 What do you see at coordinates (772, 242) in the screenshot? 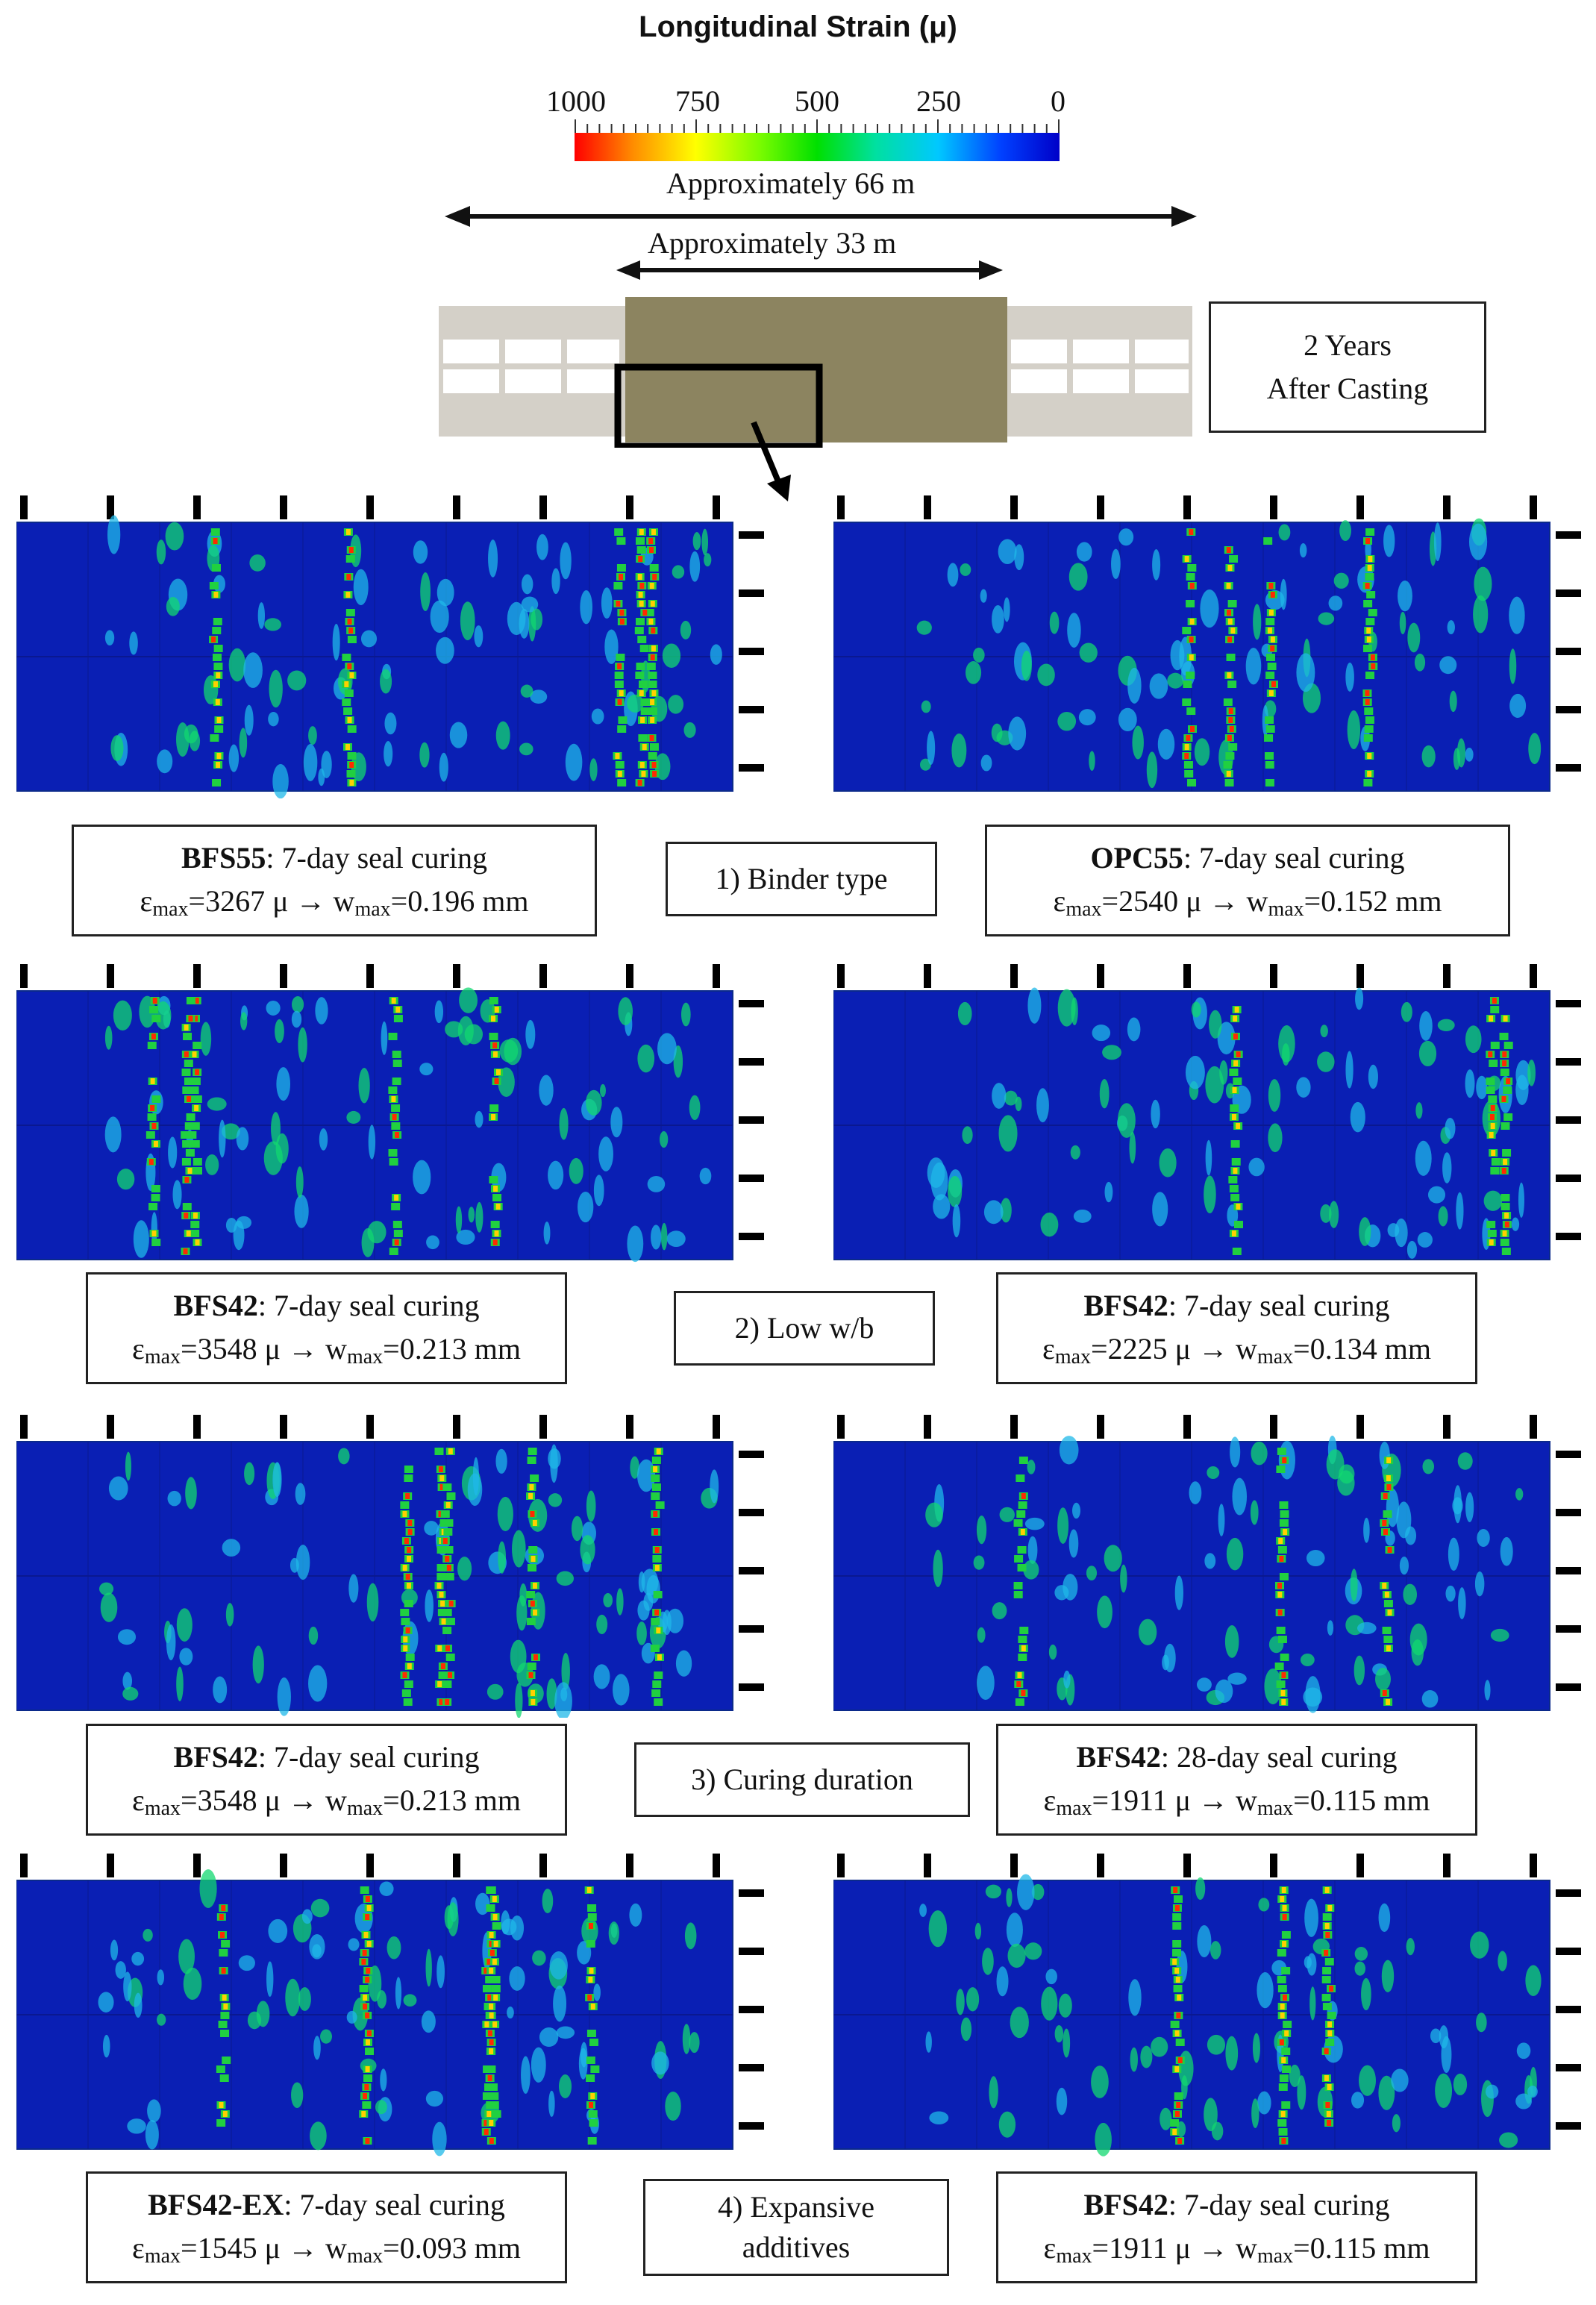
I see `section-length-label: Approximately 33 m` at bounding box center [772, 242].